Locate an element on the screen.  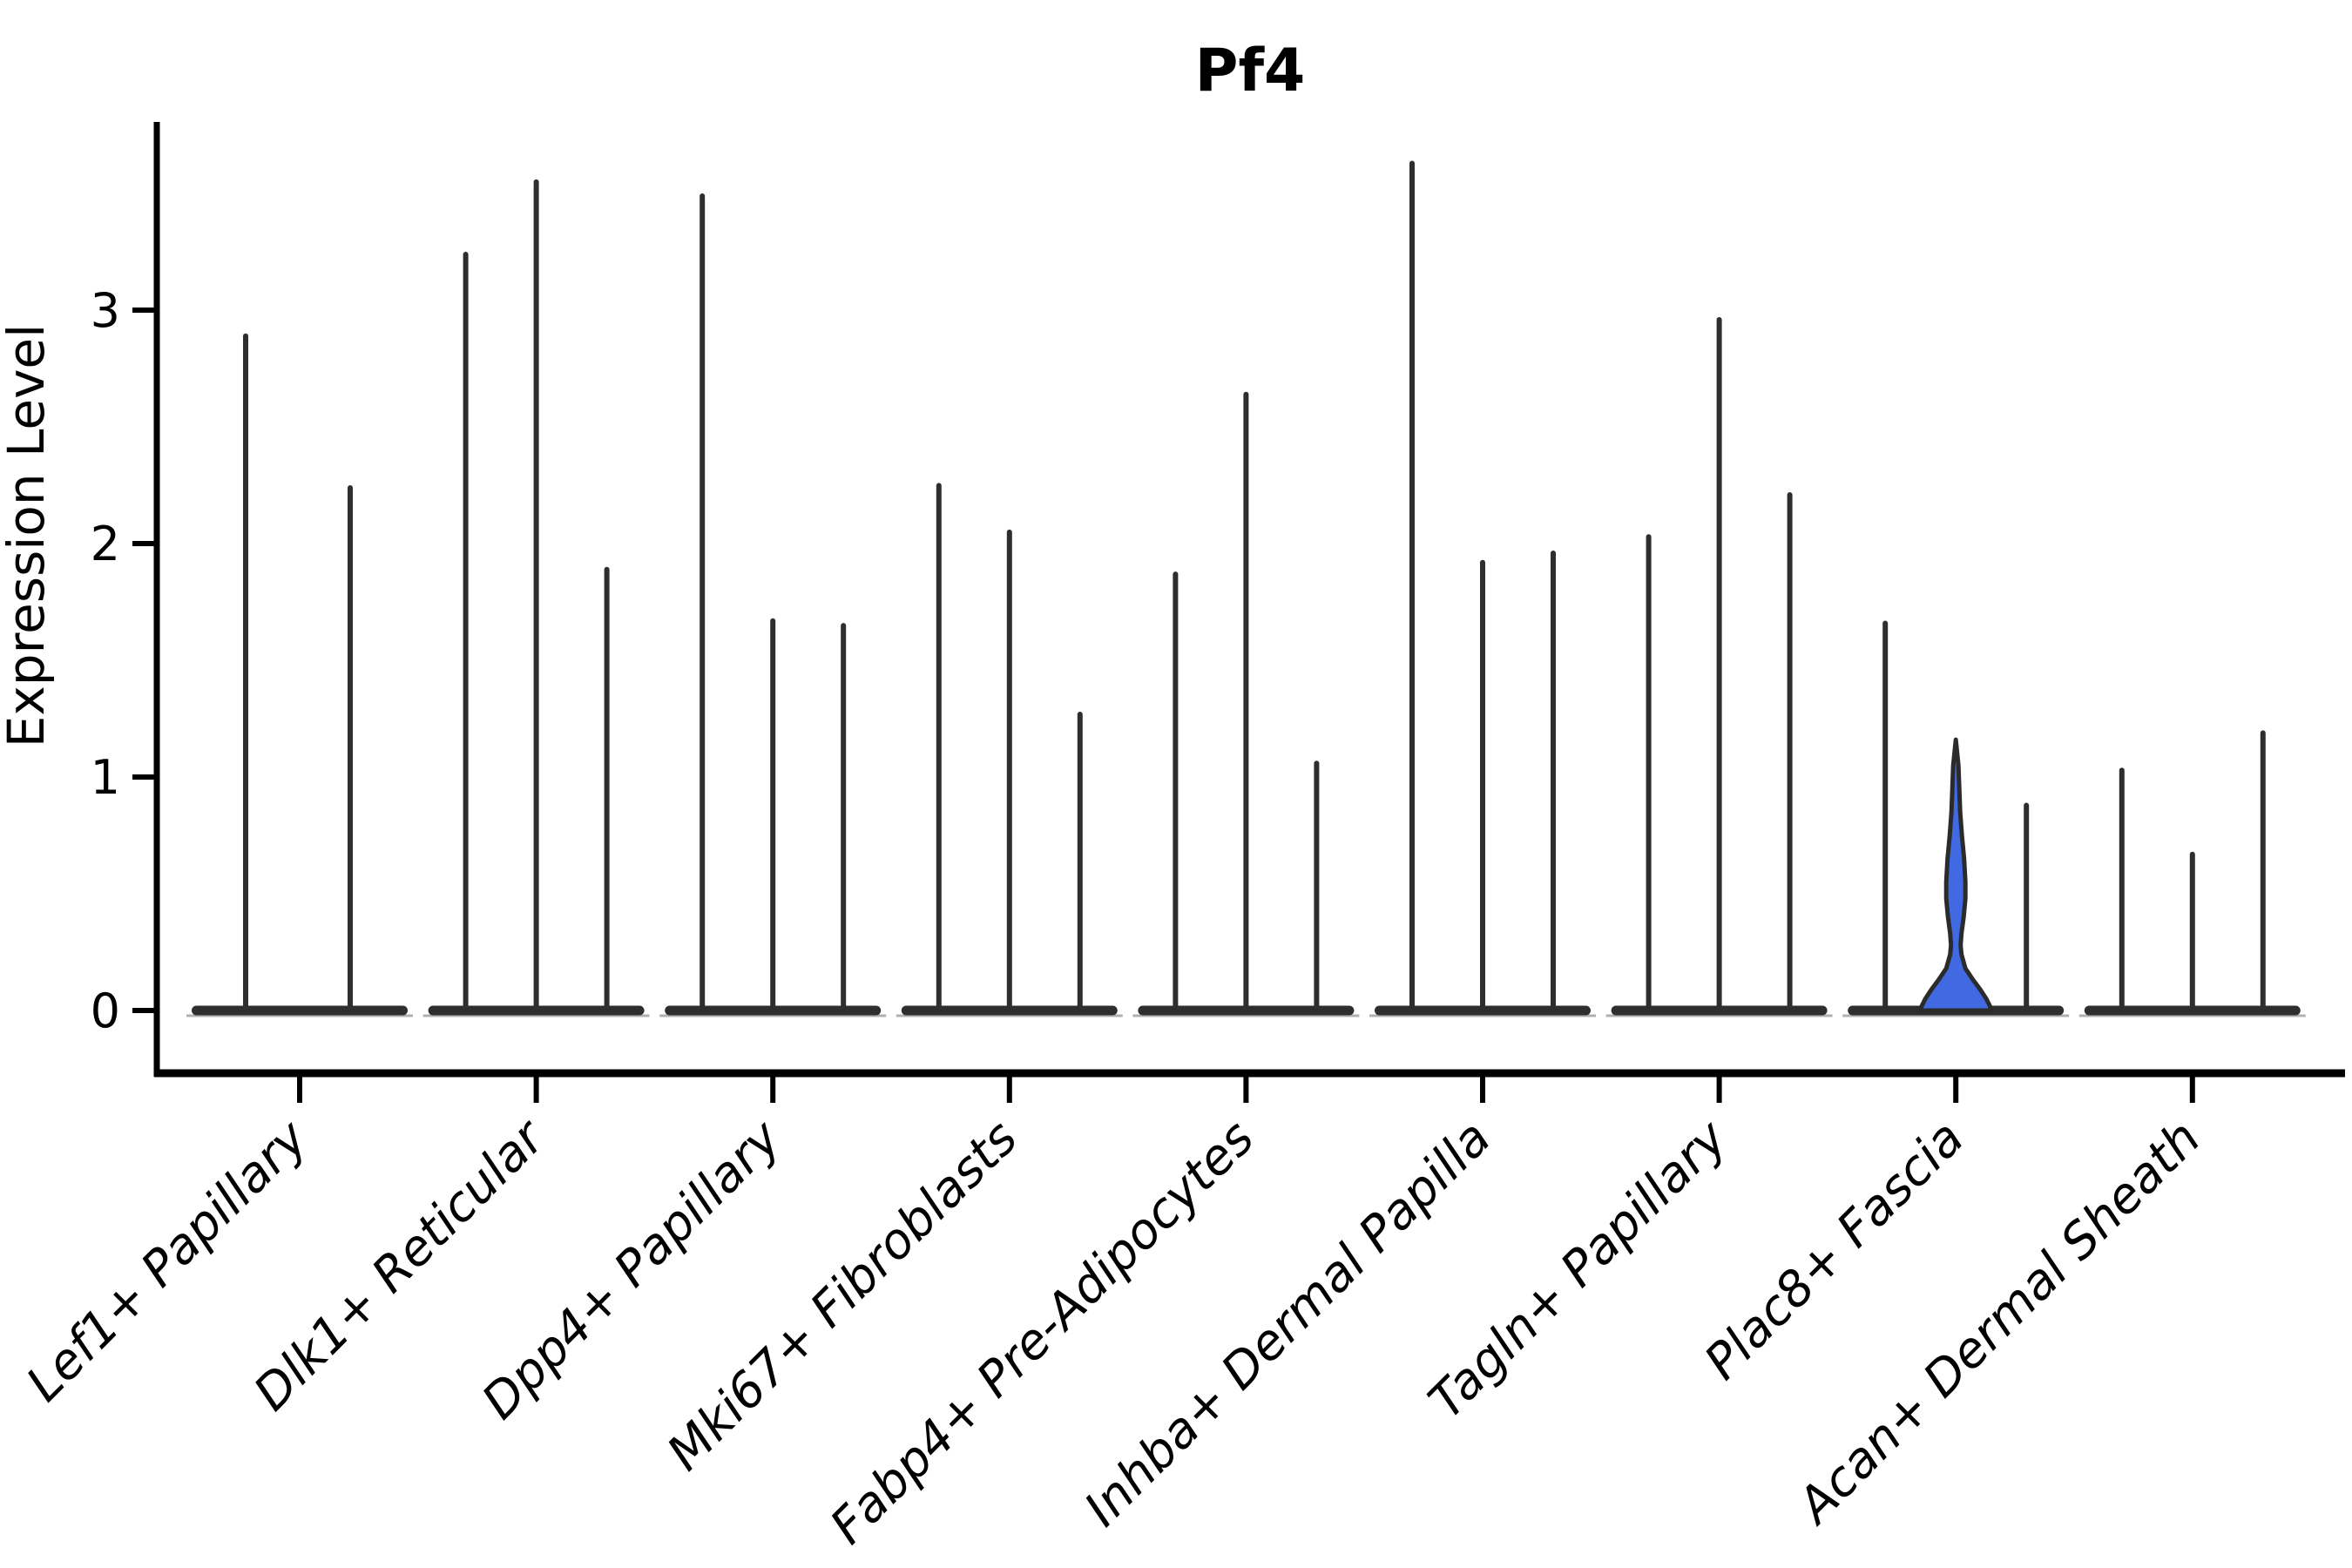
violin-base is located at coordinates (300, 1011).